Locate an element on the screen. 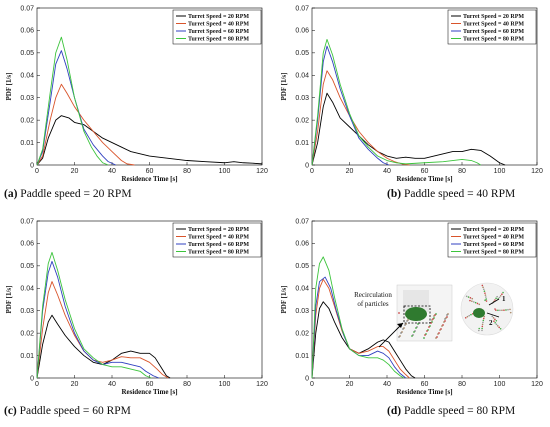  annotation-line-2: of particles is located at coordinates (373, 304).